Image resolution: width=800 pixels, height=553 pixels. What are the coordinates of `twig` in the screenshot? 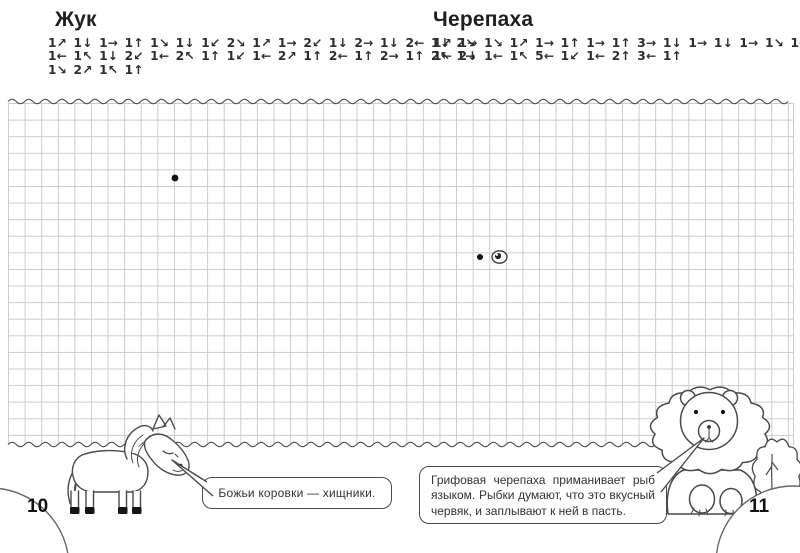 It's located at (772, 473).